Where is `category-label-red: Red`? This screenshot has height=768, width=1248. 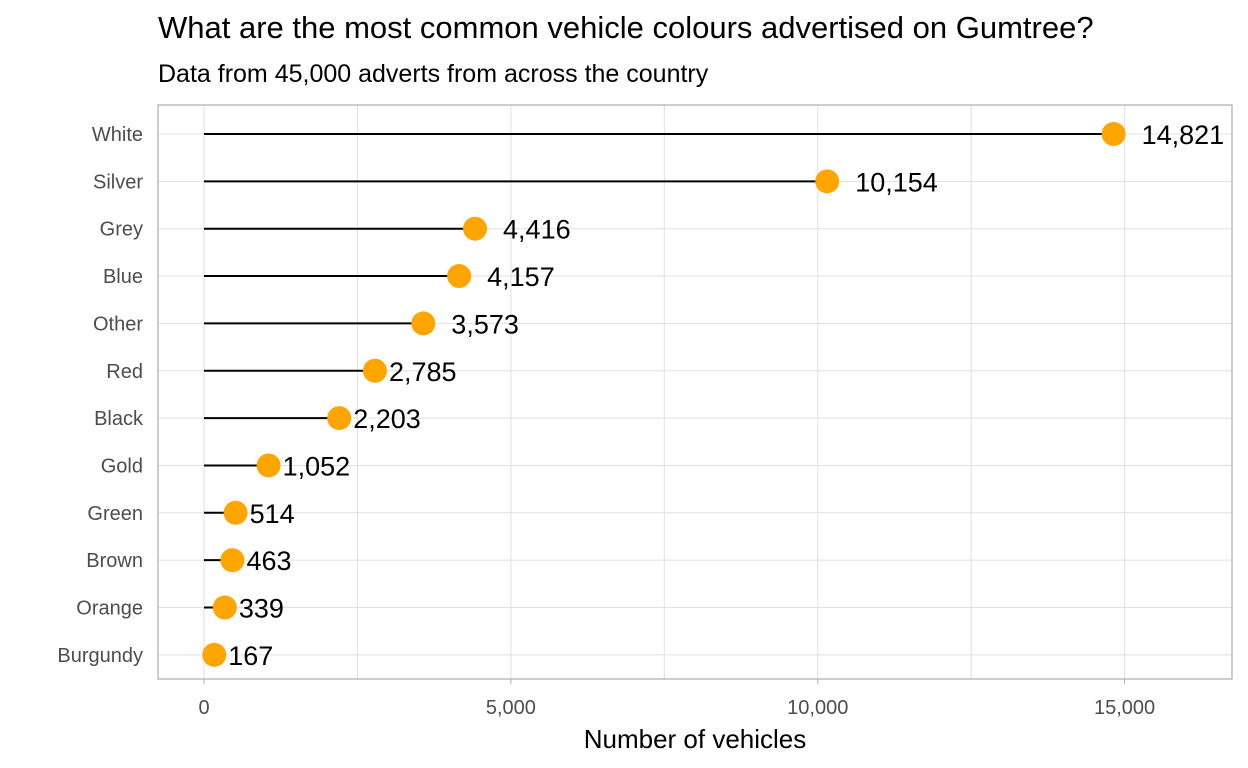 category-label-red: Red is located at coordinates (124, 372).